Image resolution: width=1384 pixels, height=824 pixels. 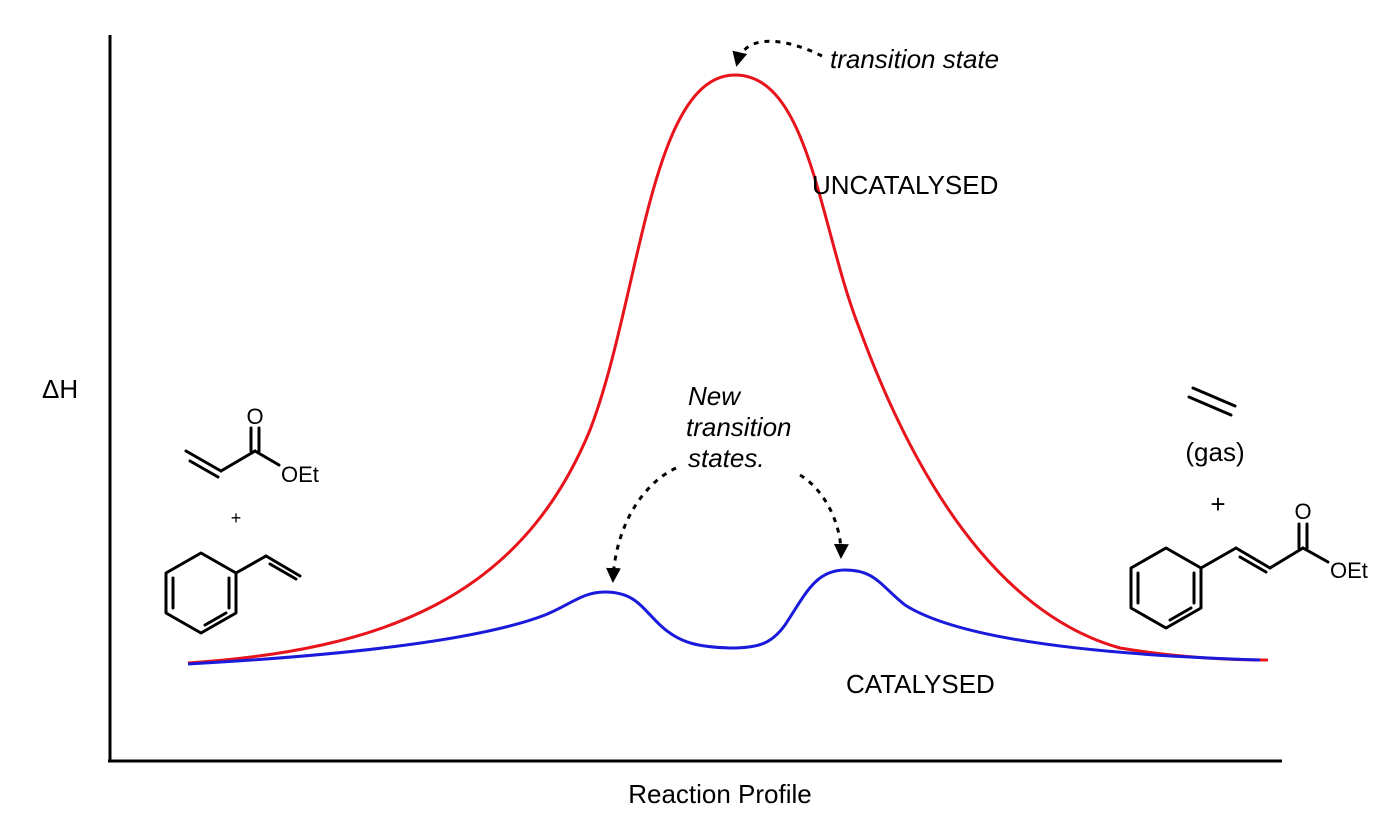 What do you see at coordinates (715, 396) in the screenshot?
I see `new-ts-line1: New` at bounding box center [715, 396].